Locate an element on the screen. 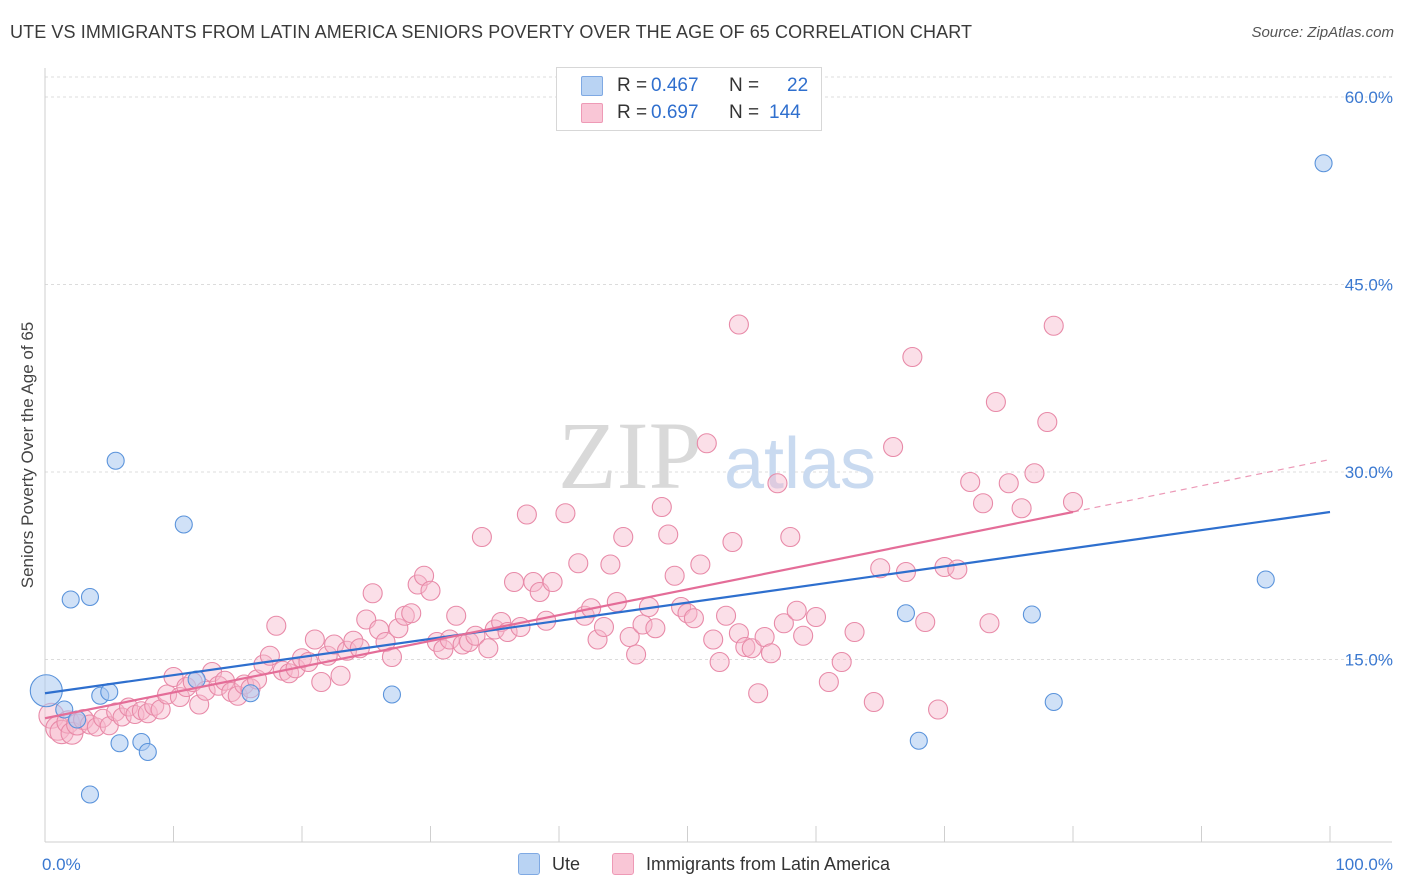  legend-row-immigrants: R = 0.697 N = 144 is located at coordinates (691, 113).